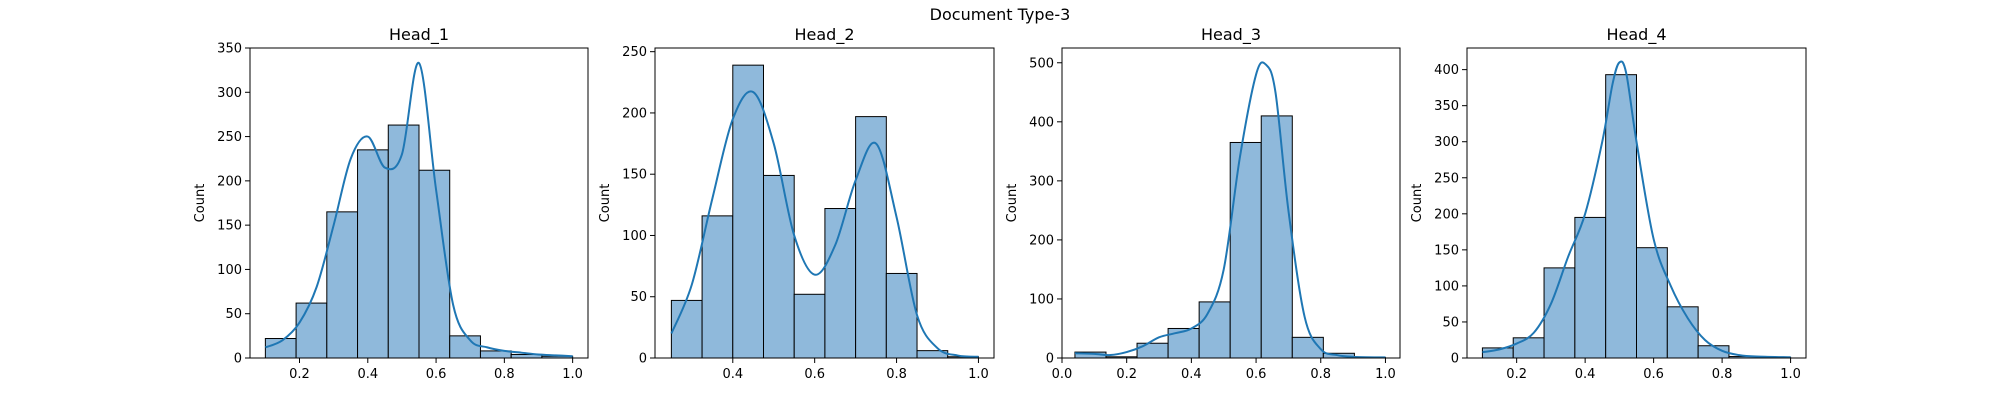 The height and width of the screenshot is (400, 2000). I want to click on y-tick-label: 500, so click(1041, 63).